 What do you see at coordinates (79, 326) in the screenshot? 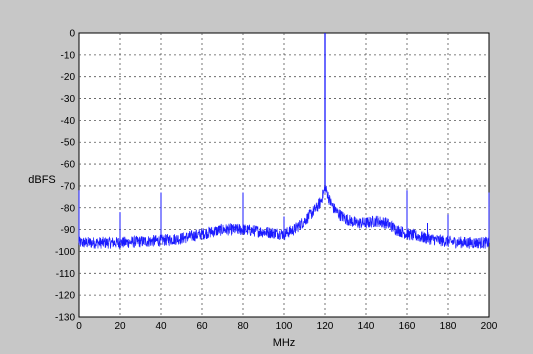
I see `x-tick-label: 0` at bounding box center [79, 326].